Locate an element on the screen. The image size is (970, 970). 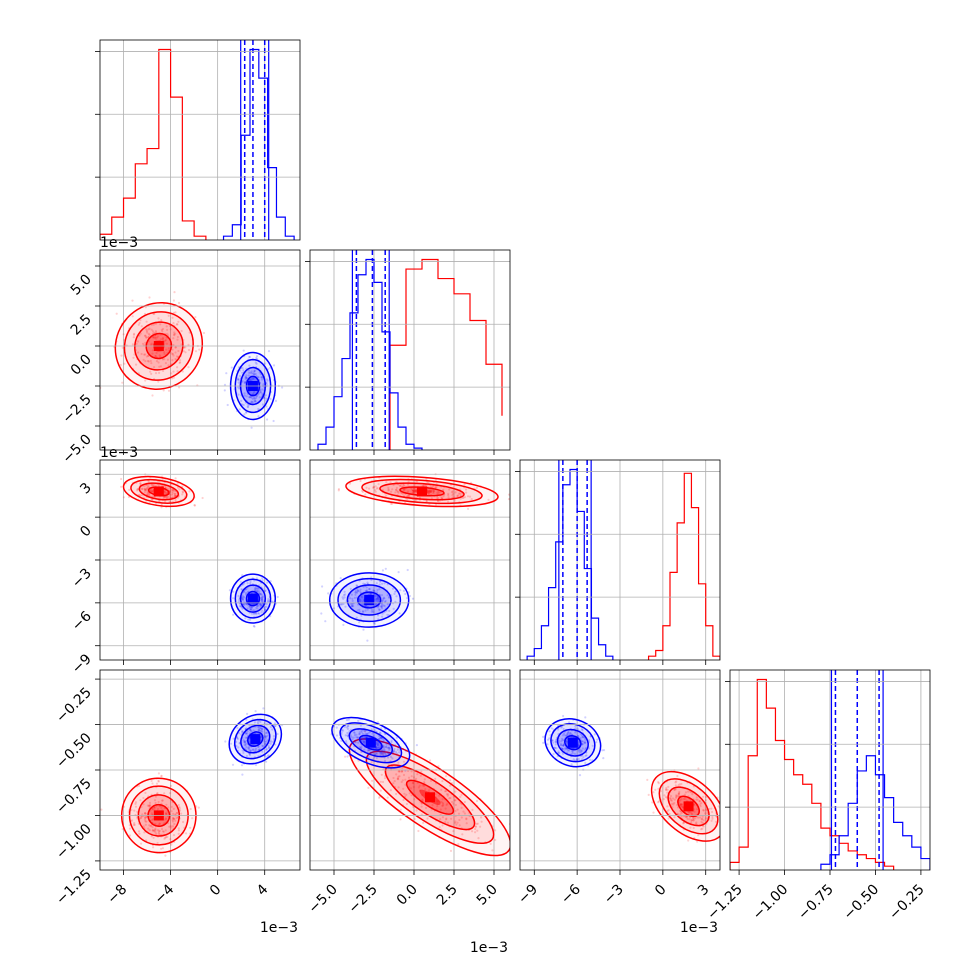
x-scale-label: 1e−3 is located at coordinates (279, 928).